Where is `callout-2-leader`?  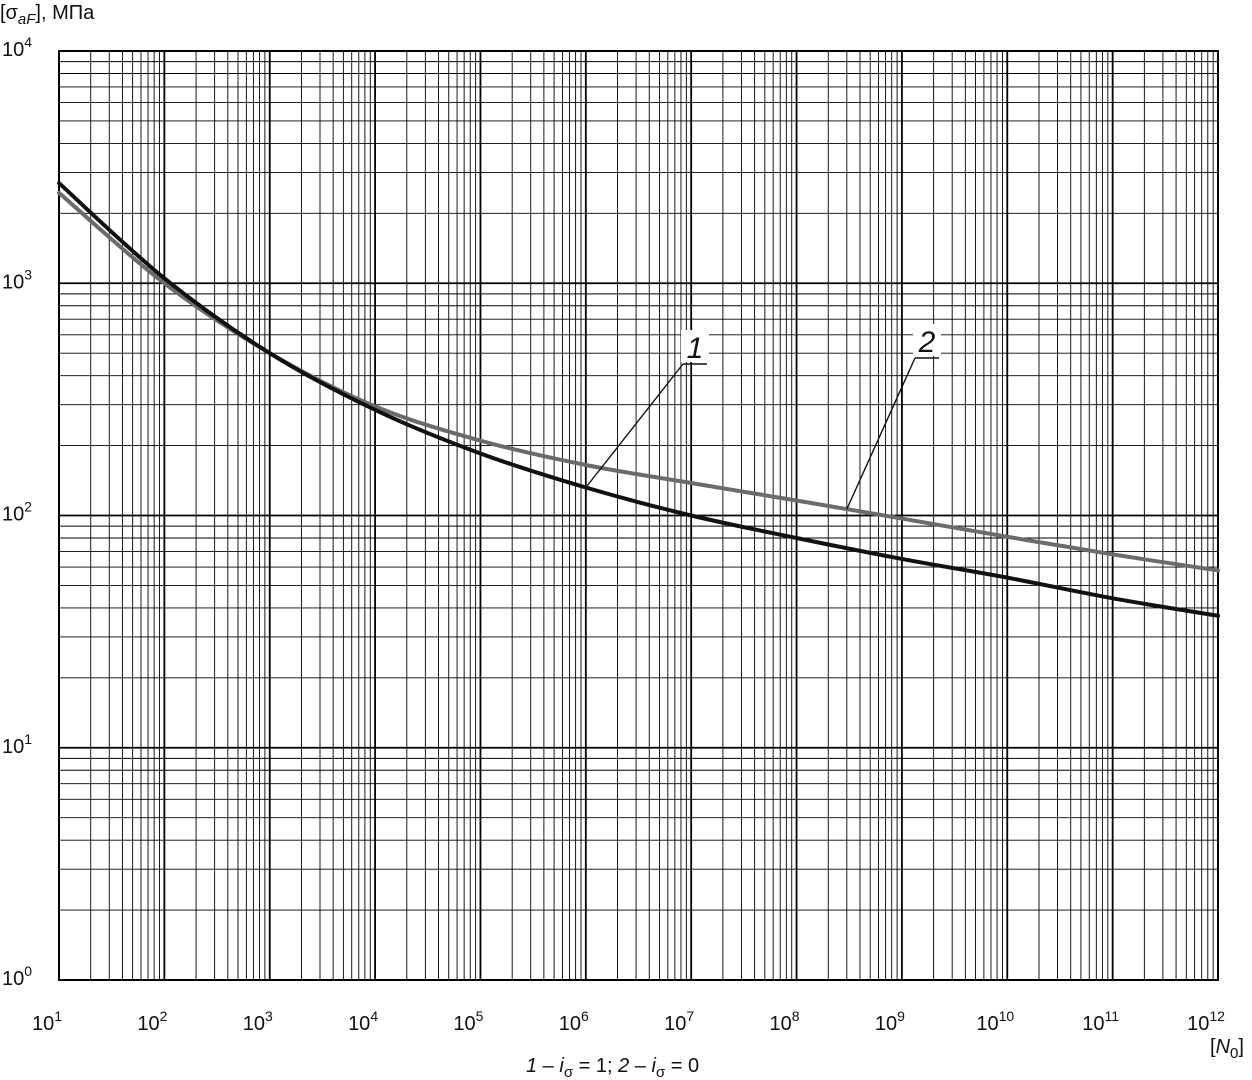
callout-2-leader is located at coordinates (881, 433).